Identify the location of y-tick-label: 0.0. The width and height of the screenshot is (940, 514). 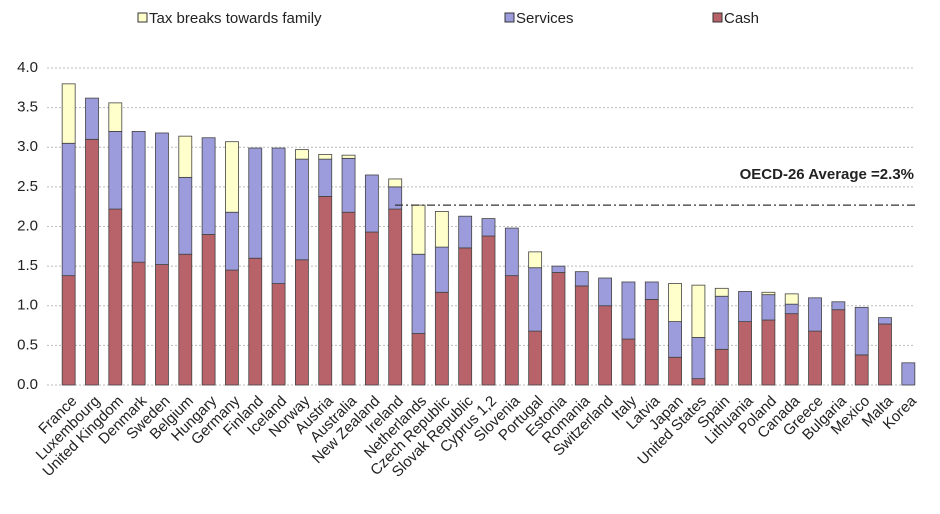
(27, 384).